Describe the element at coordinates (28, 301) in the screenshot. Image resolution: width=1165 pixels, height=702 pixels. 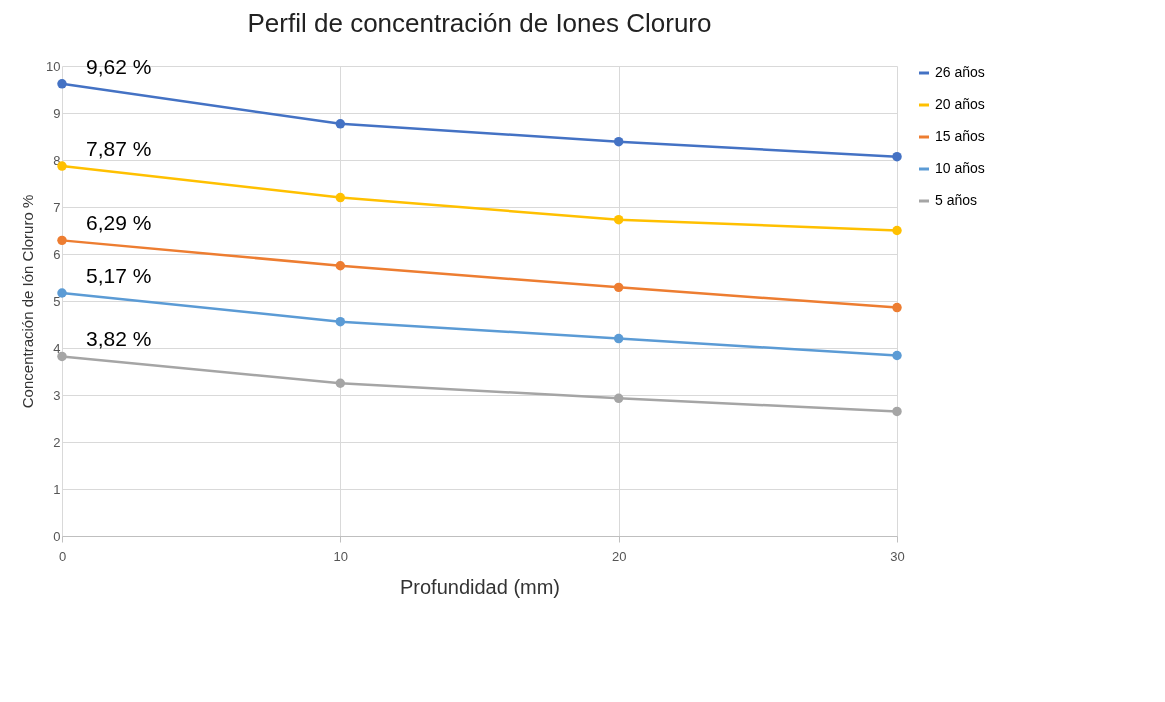
I see `y-axis-title: Concentración de Ión Cloruro %` at that location.